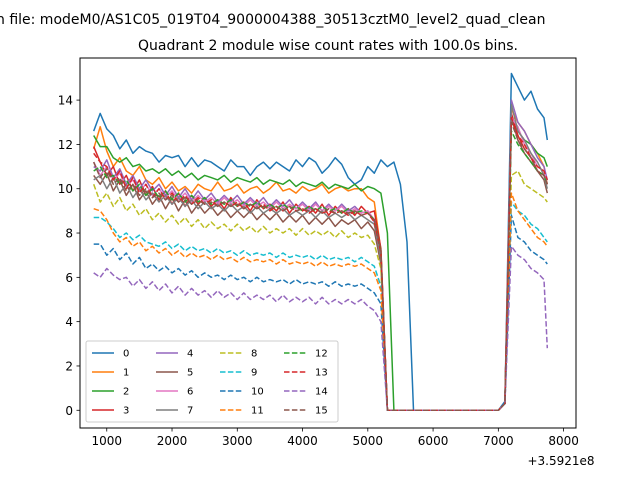 The image size is (640, 480). Describe the element at coordinates (126, 373) in the screenshot. I see `legend-label-1: 1` at that location.